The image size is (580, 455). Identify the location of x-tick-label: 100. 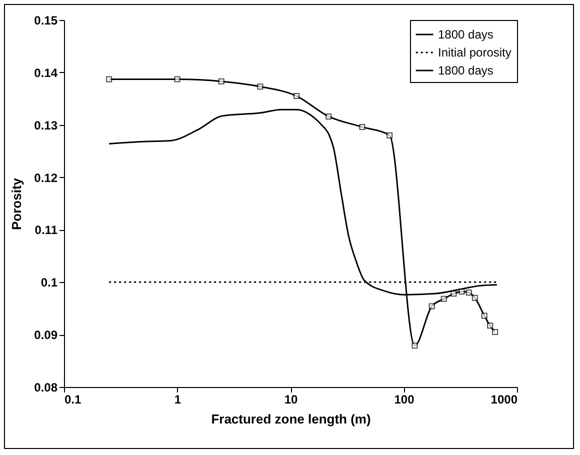
(404, 399).